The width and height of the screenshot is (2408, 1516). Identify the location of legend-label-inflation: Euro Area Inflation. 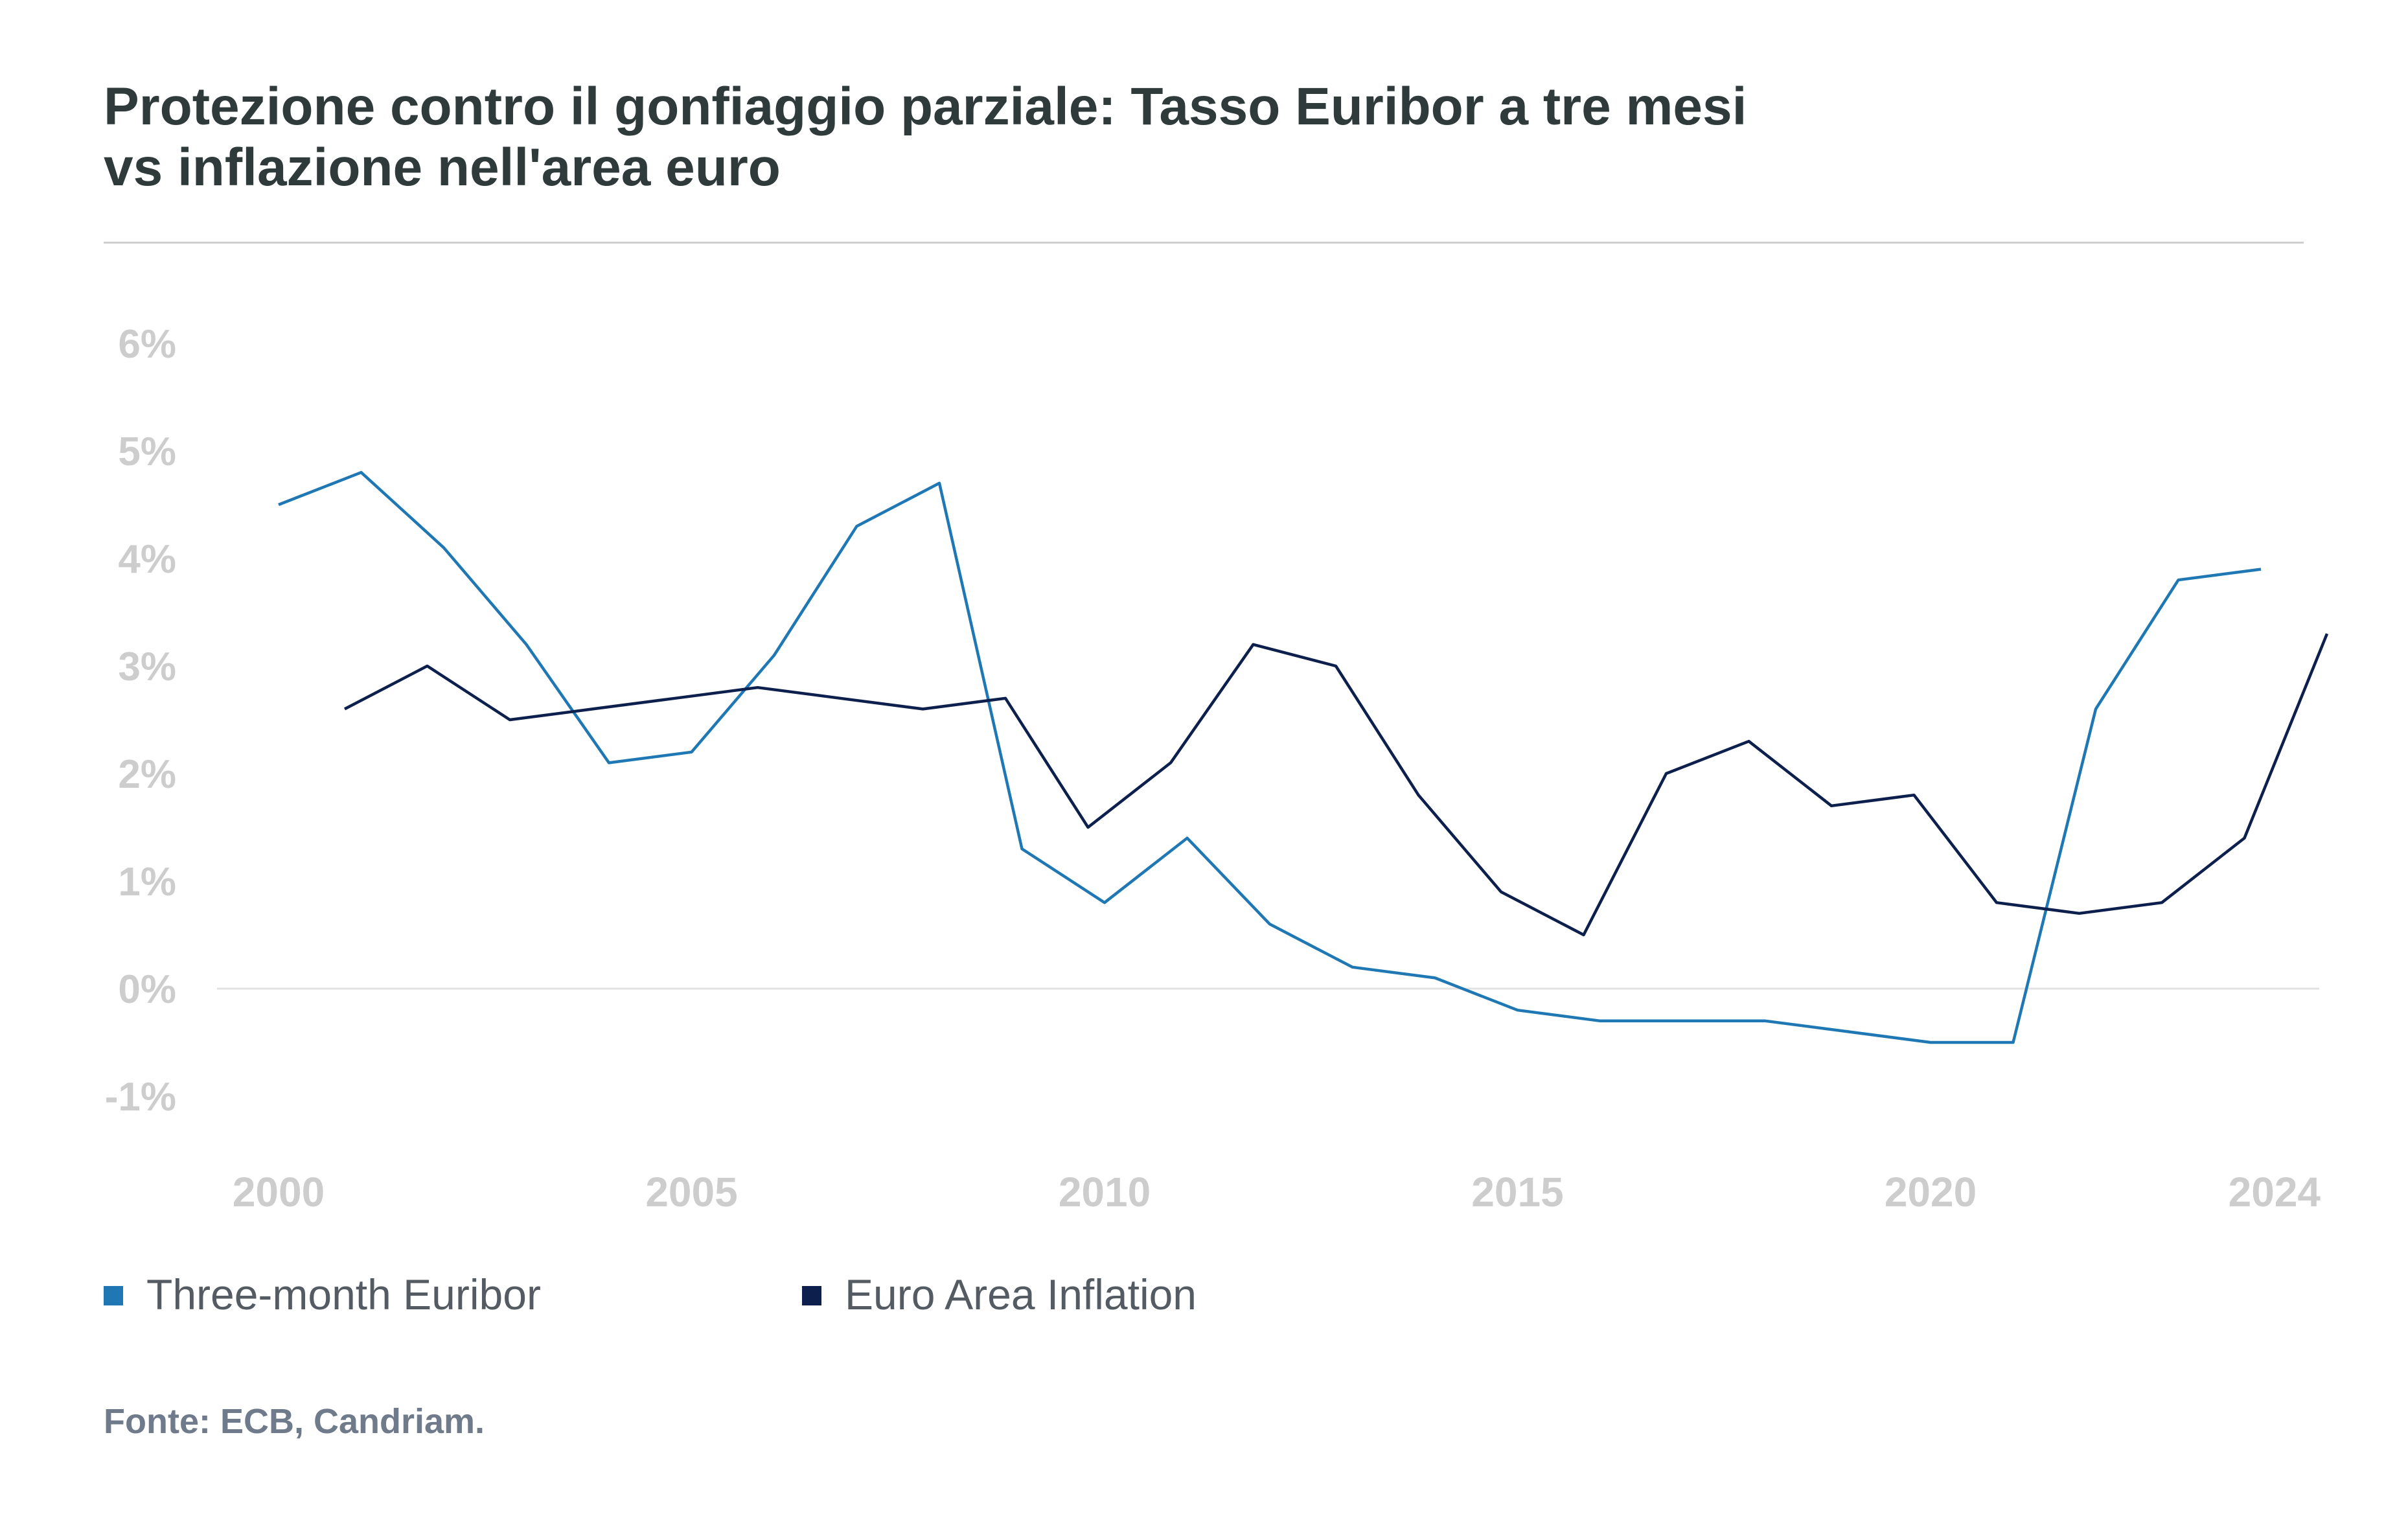
(1021, 1294).